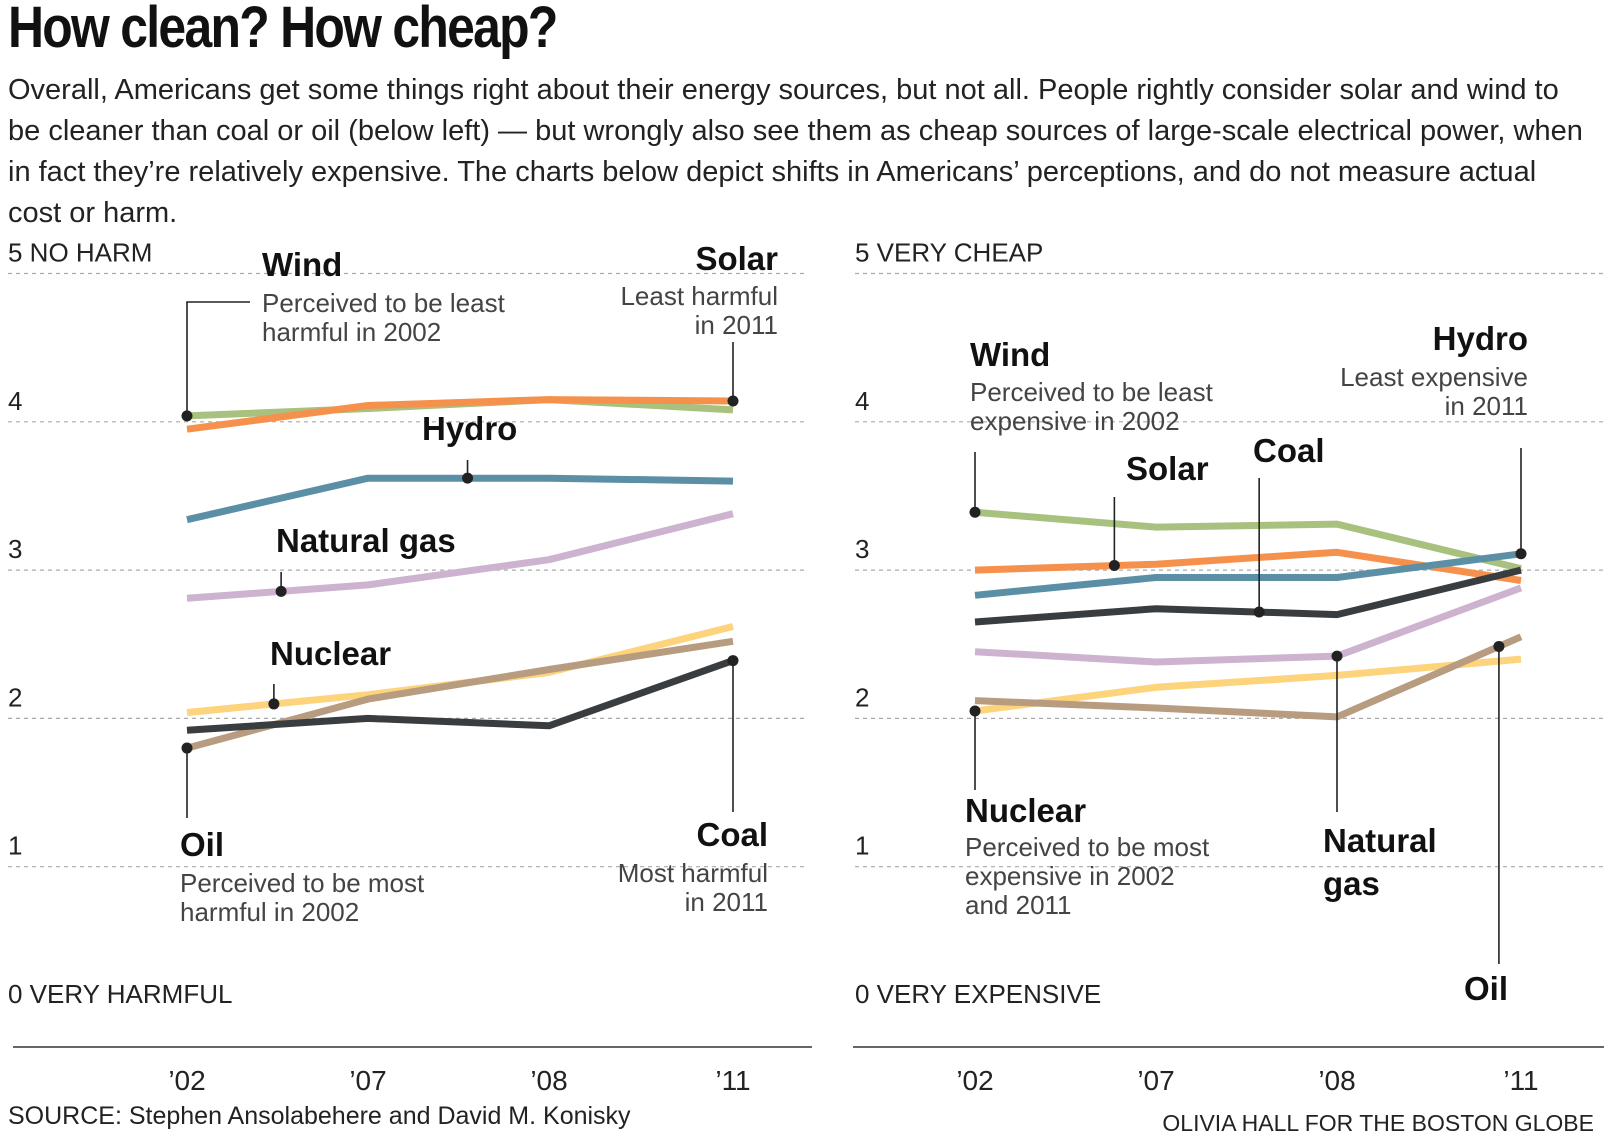 The image size is (1604, 1137). I want to click on annotation-text: Most harmful, so click(693, 873).